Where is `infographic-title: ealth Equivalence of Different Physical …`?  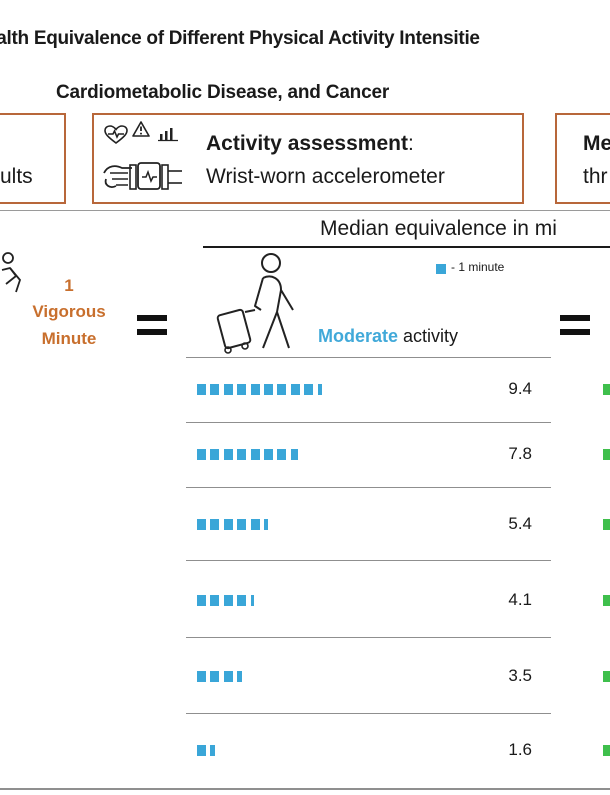 infographic-title: ealth Equivalence of Different Physical … is located at coordinates (240, 38).